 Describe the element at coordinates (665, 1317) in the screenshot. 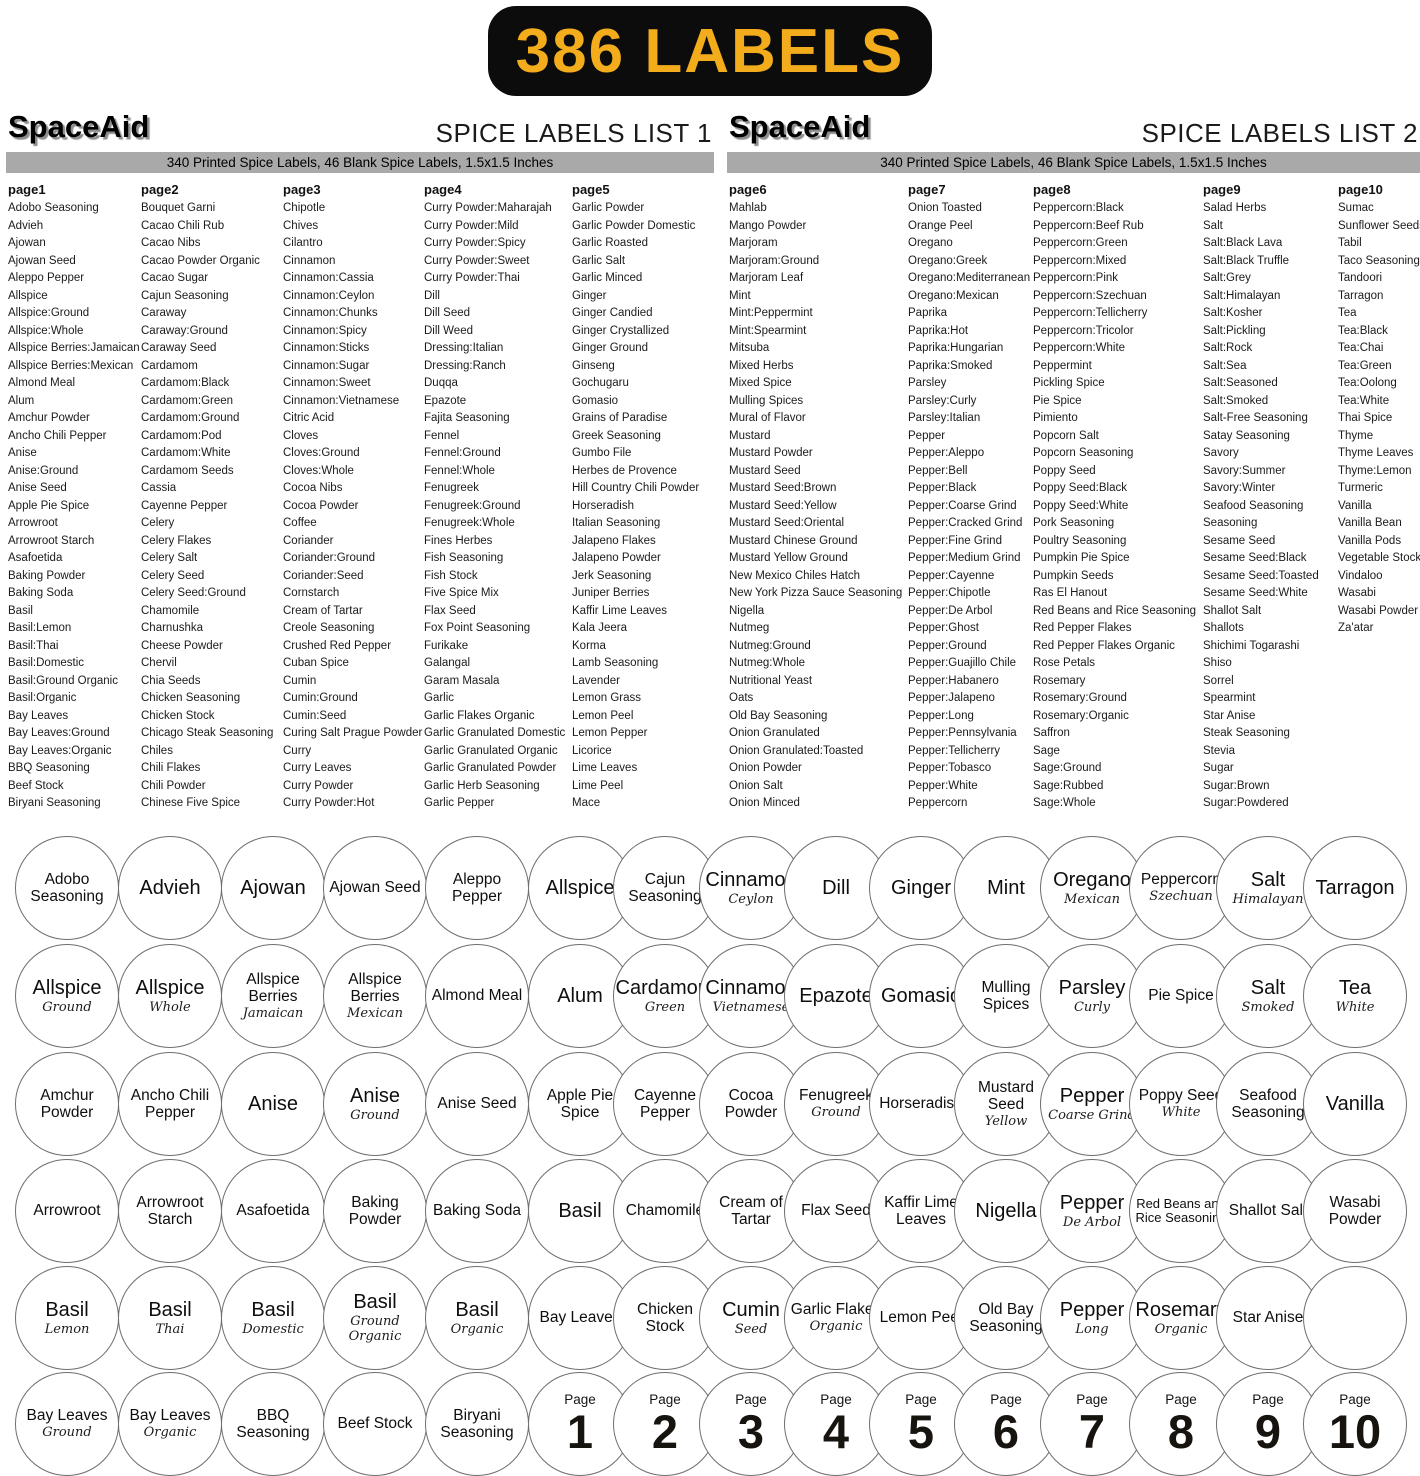

I see `sticker-title: Chicken Stock` at that location.